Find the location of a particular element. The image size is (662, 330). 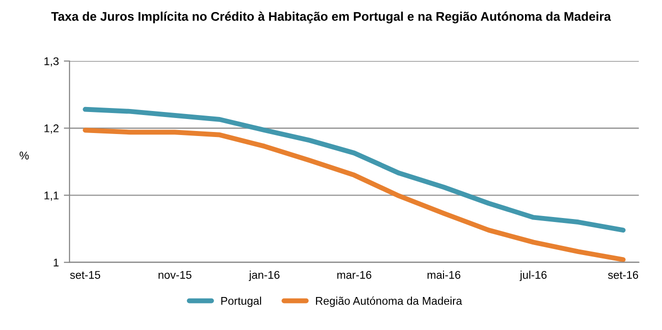

y-axis-title: % is located at coordinates (24, 156).